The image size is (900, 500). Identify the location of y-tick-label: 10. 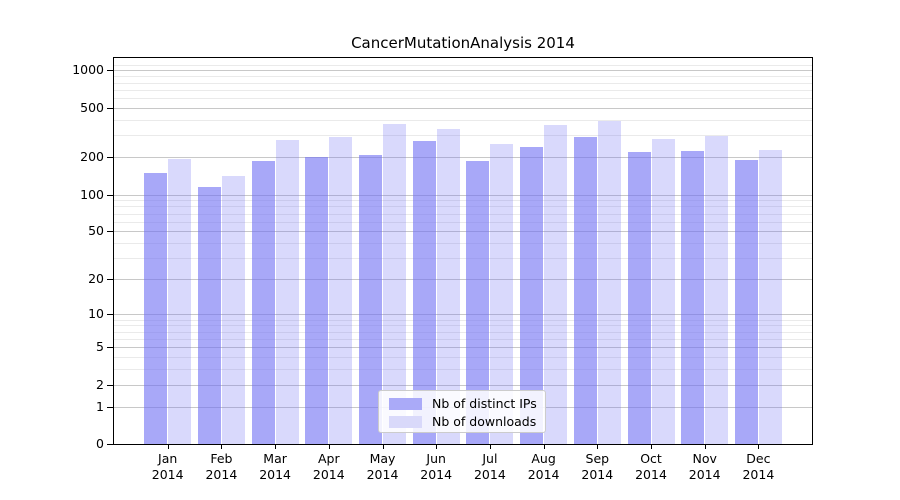
(96, 314).